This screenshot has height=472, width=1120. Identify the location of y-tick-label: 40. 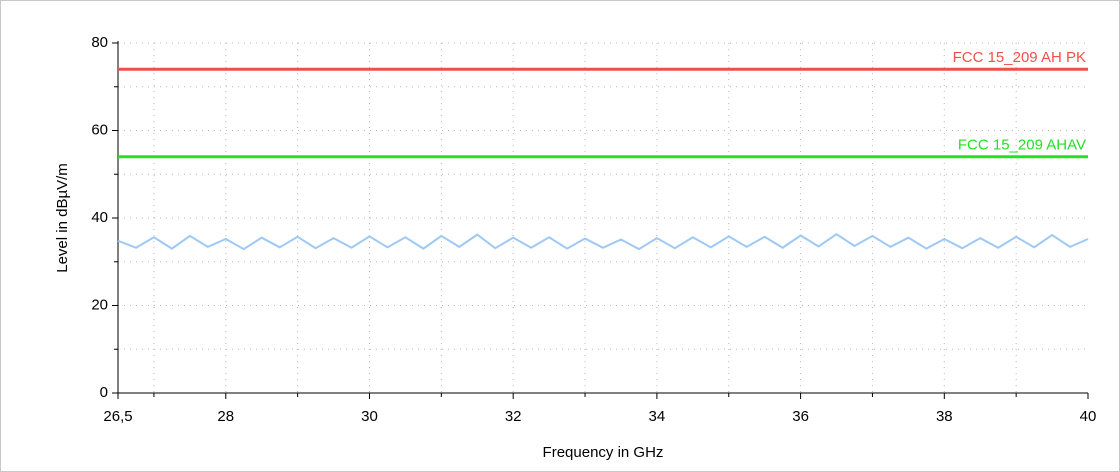
(99, 217).